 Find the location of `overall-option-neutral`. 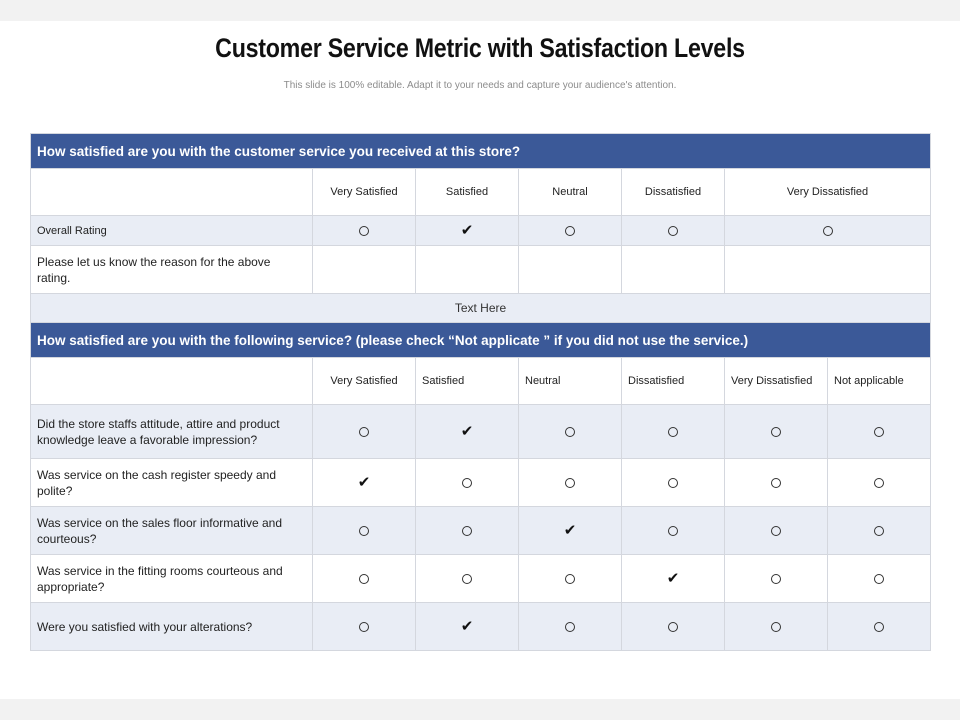

overall-option-neutral is located at coordinates (570, 230).